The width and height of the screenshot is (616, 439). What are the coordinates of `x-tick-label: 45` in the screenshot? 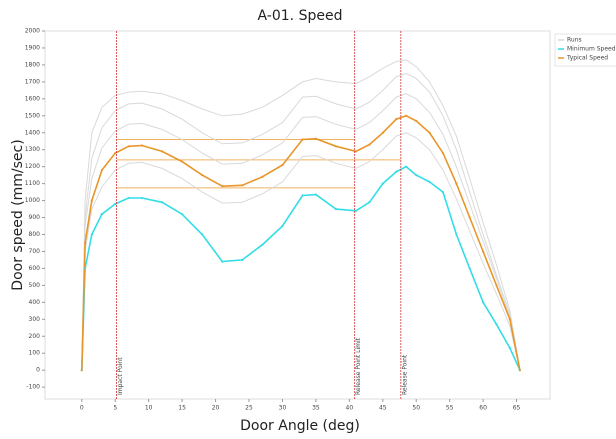 It's located at (383, 408).